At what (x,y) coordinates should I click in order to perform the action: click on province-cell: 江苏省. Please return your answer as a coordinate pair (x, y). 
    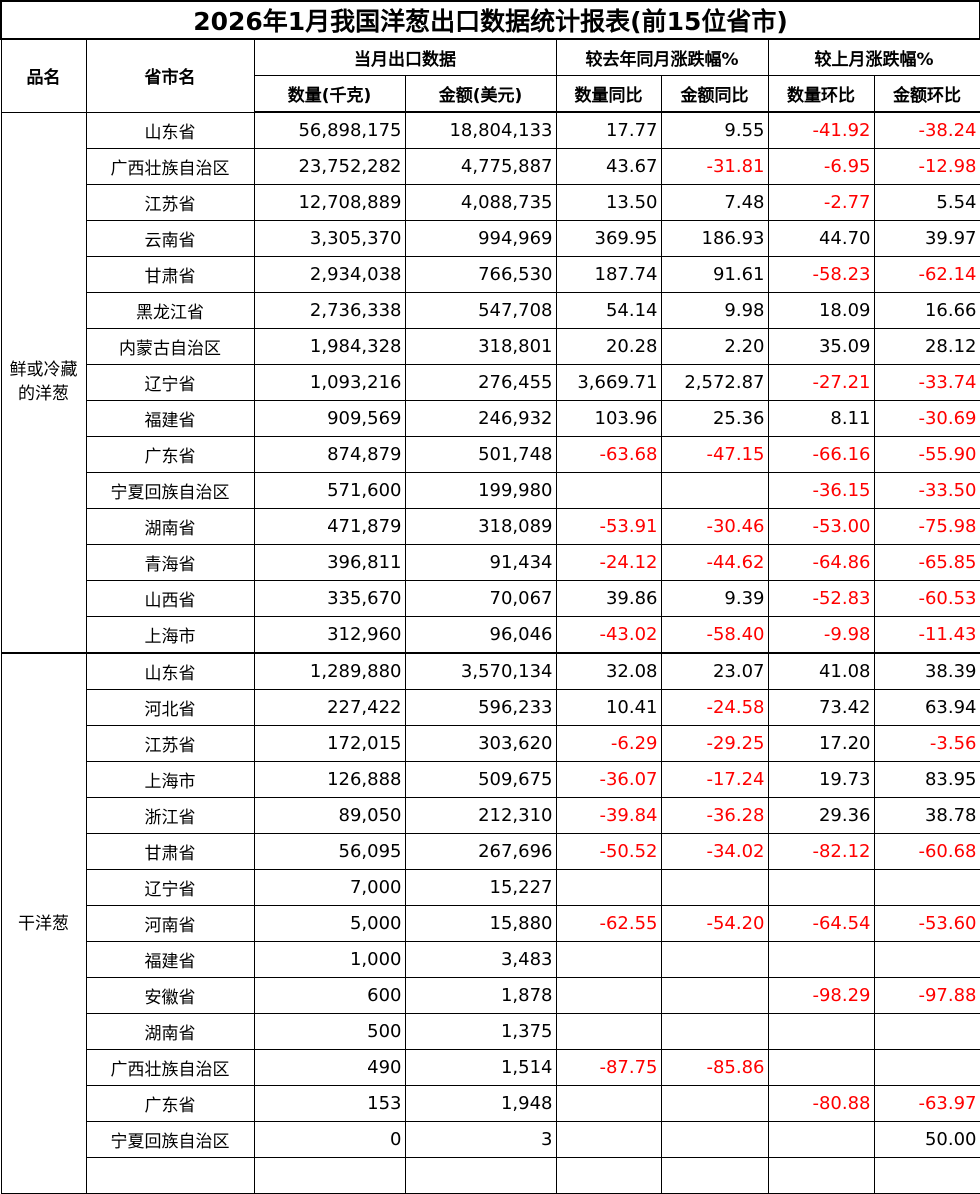
    Looking at the image, I should click on (170, 202).